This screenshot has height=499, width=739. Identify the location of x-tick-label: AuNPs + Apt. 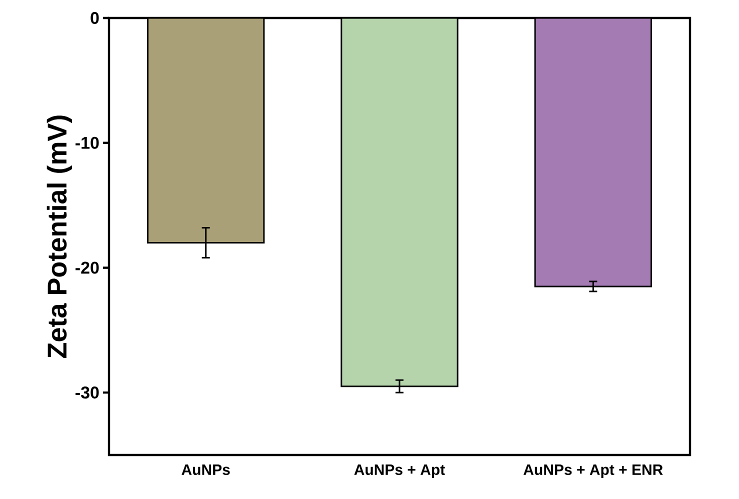
(399, 471).